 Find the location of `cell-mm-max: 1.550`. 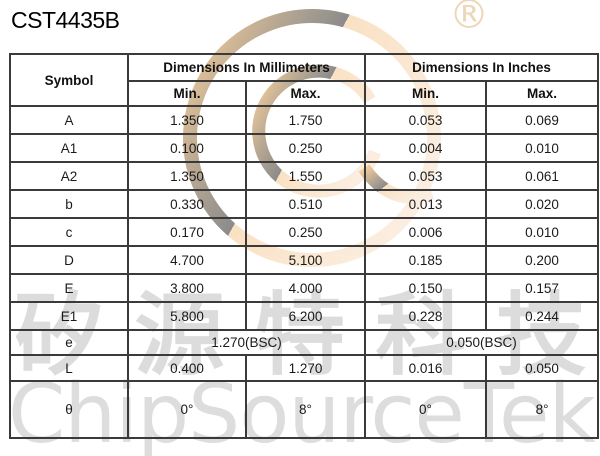

cell-mm-max: 1.550 is located at coordinates (305, 176).